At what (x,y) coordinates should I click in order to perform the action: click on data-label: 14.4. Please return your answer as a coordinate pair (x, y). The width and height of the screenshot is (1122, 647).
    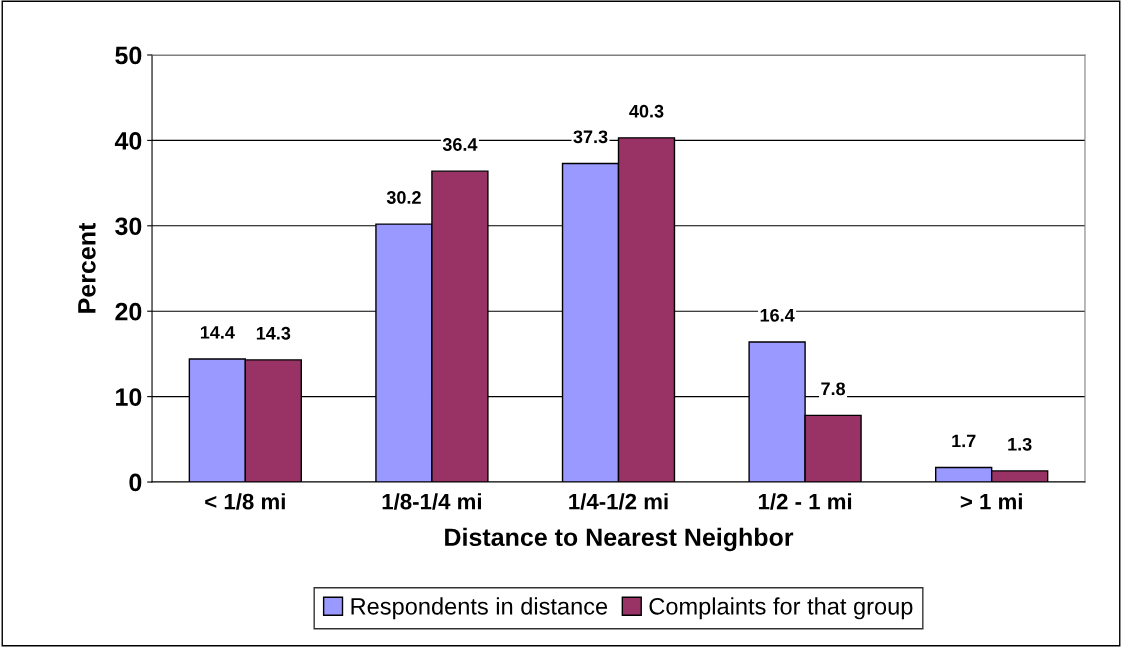
    Looking at the image, I should click on (217, 332).